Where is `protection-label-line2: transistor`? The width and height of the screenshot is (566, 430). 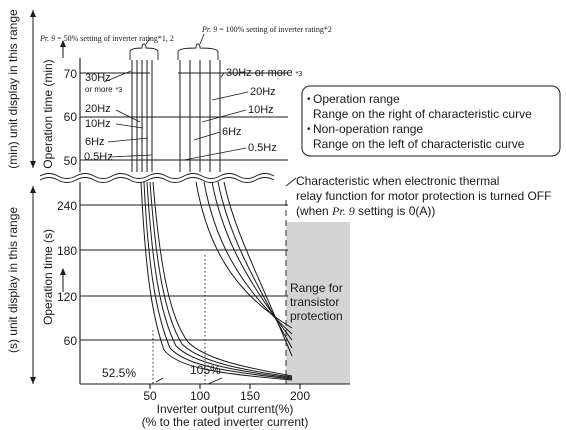
protection-label-line2: transistor is located at coordinates (314, 302).